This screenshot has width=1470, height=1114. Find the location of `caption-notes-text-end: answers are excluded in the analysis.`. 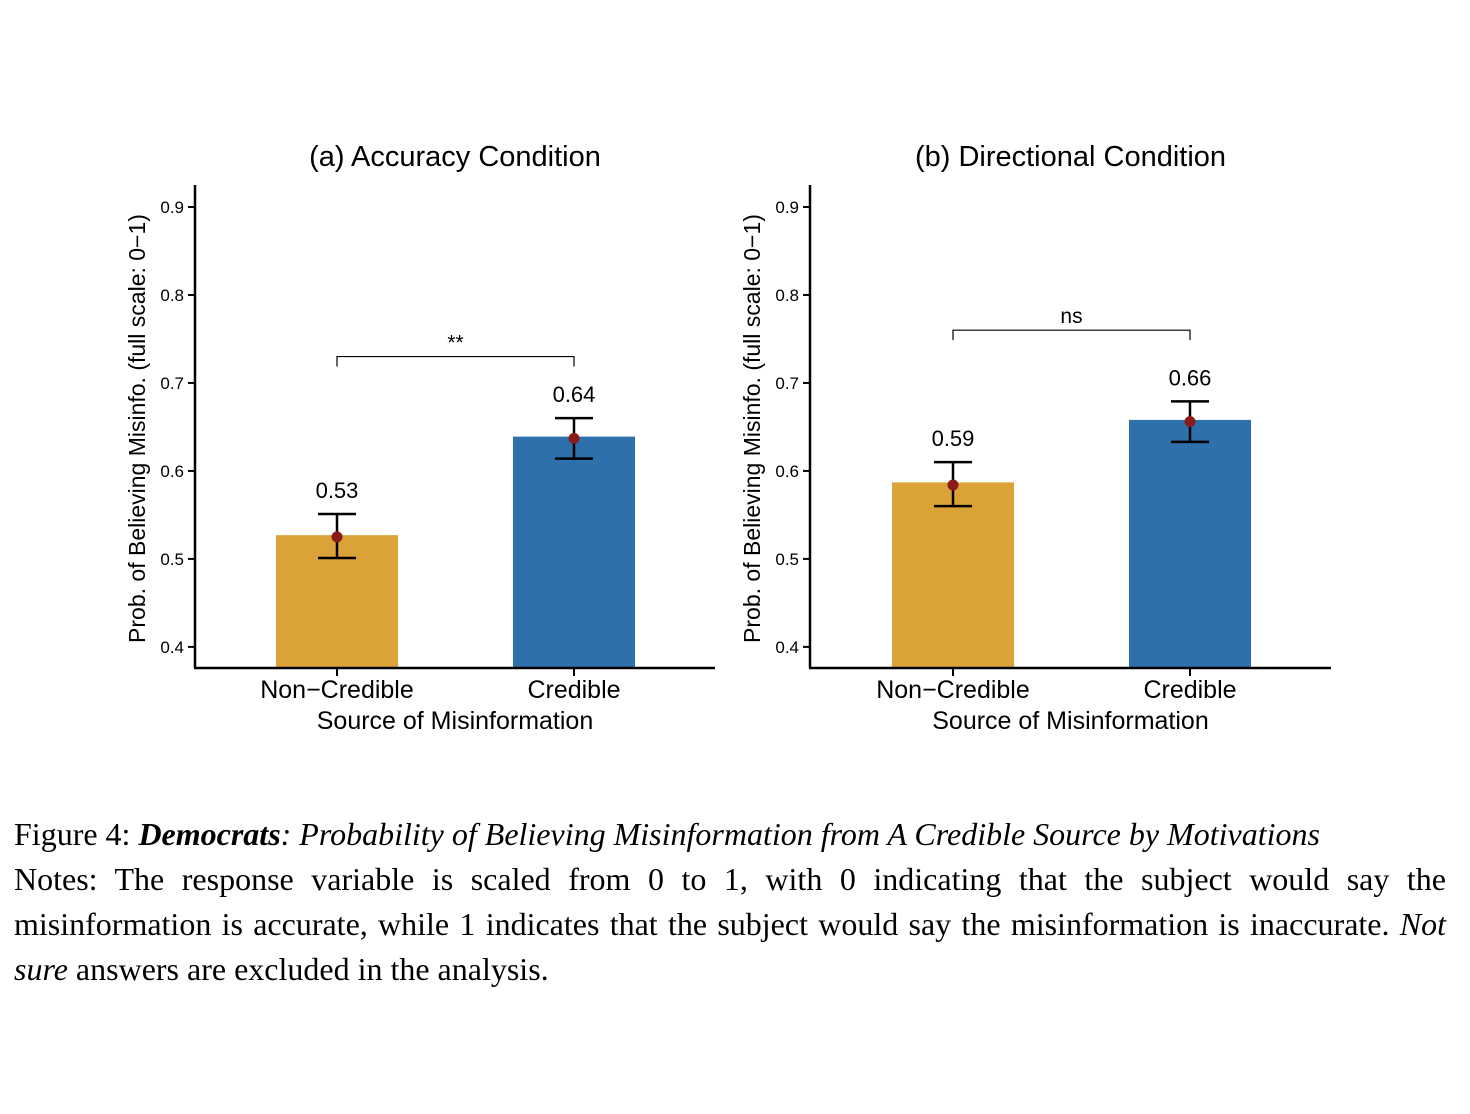

caption-notes-text-end: answers are excluded in the analysis. is located at coordinates (312, 969).